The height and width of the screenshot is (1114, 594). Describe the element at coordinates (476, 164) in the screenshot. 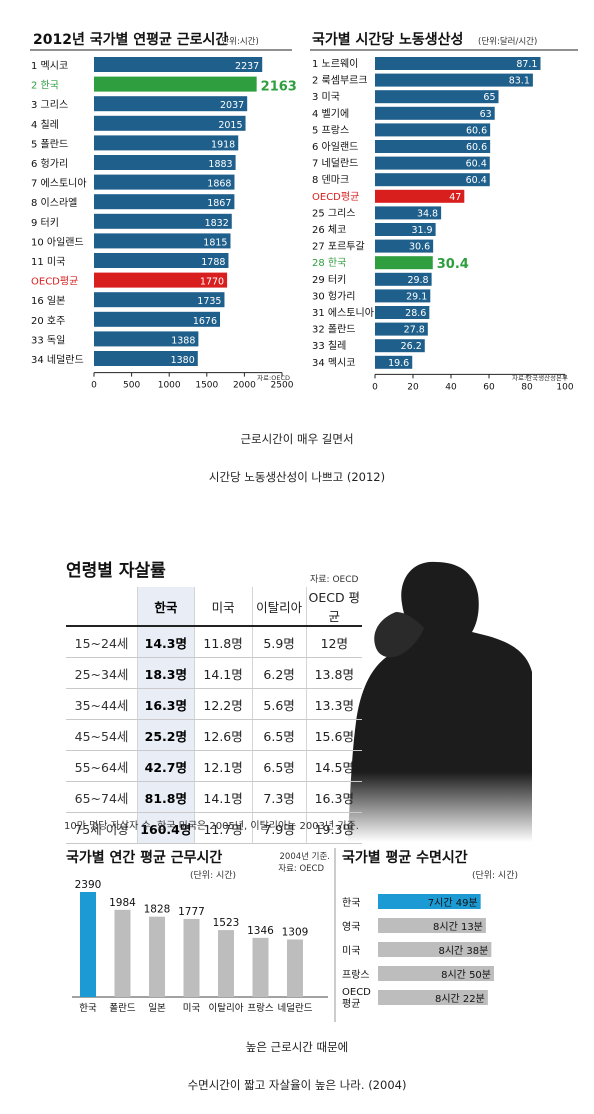

I see `data-label: 60.4` at that location.